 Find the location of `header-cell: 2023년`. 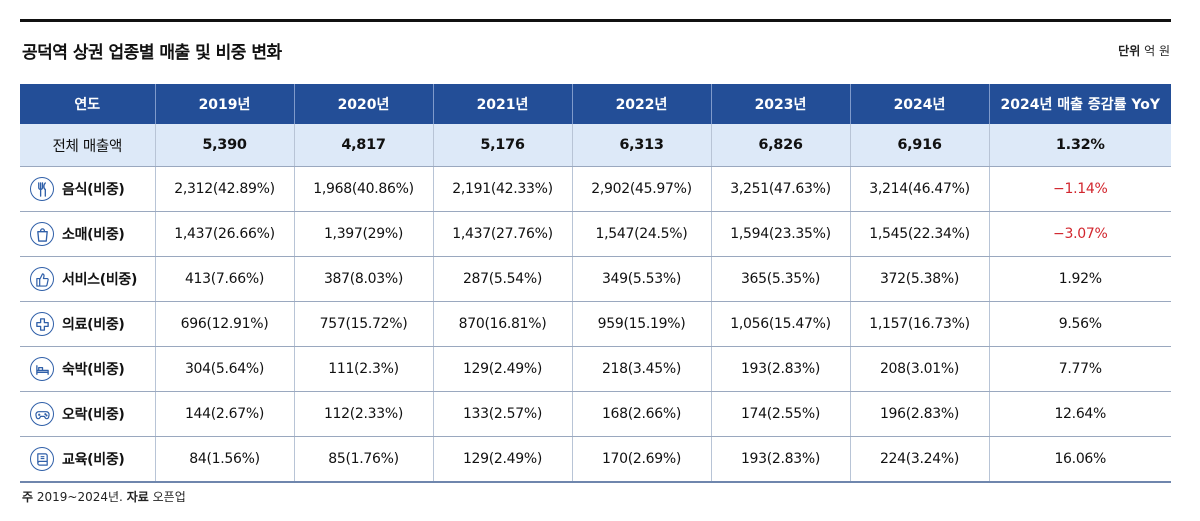

header-cell: 2023년 is located at coordinates (780, 104).